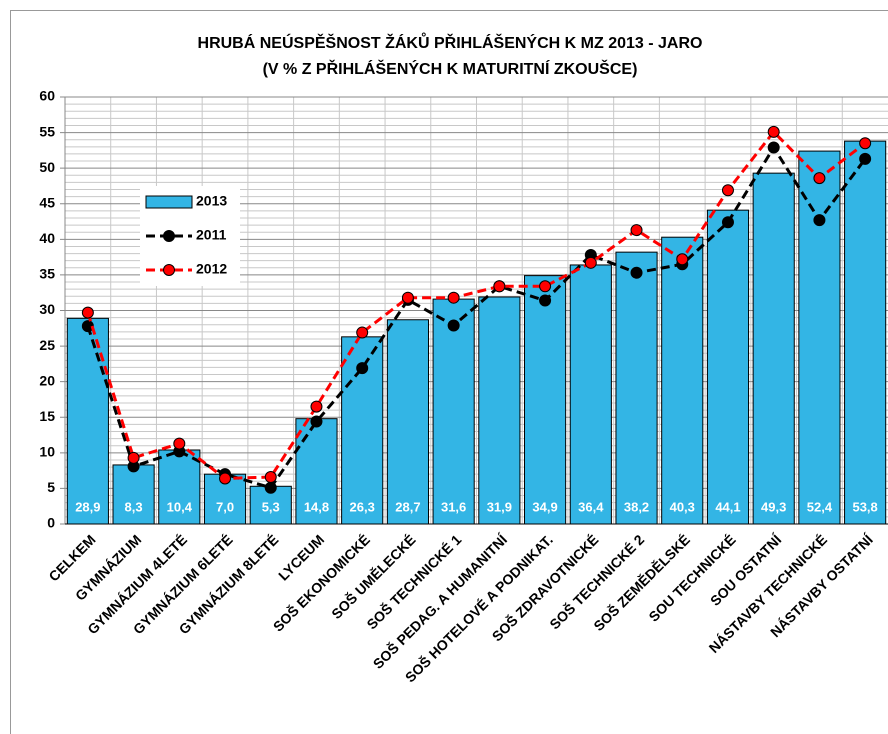  What do you see at coordinates (864, 506) in the screenshot?
I see `value-label: 53,8` at bounding box center [864, 506].